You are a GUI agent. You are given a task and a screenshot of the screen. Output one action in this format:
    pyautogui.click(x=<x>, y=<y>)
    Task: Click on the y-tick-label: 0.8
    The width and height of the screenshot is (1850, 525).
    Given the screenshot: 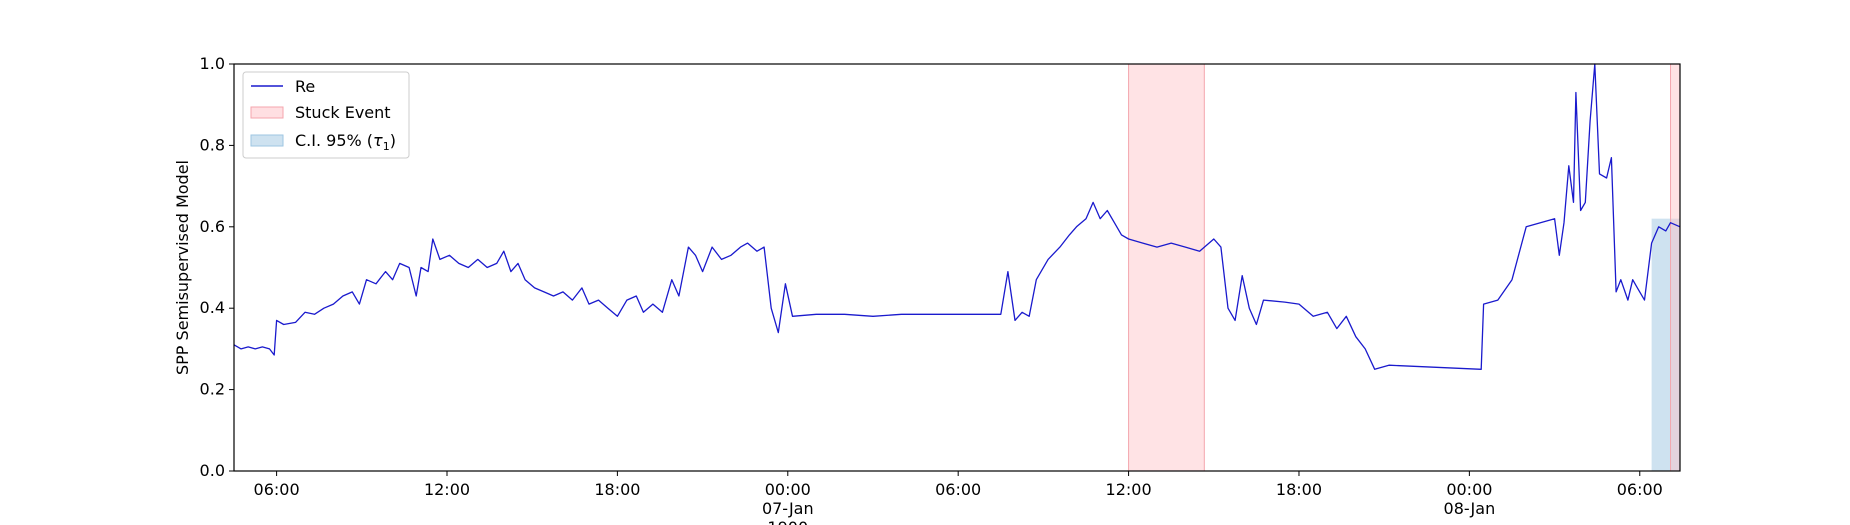 What is the action you would take?
    pyautogui.click(x=212, y=144)
    